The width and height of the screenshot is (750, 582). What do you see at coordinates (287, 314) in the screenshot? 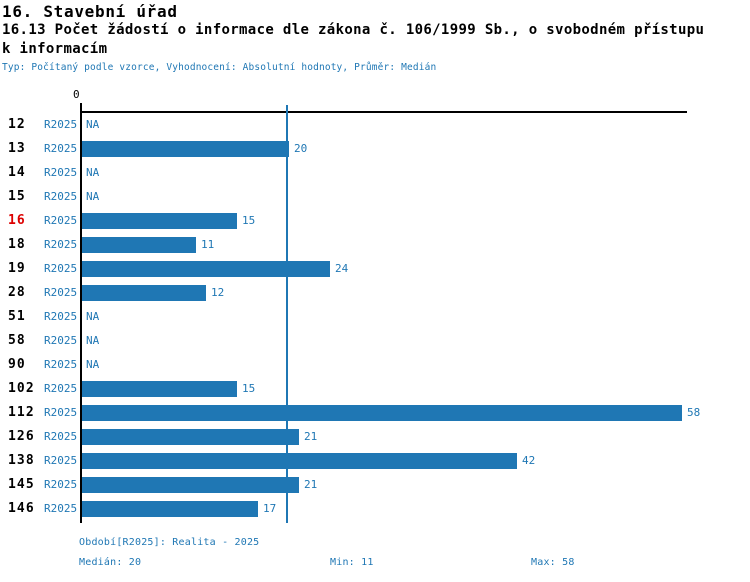
I see `median-reference-line` at bounding box center [287, 314].